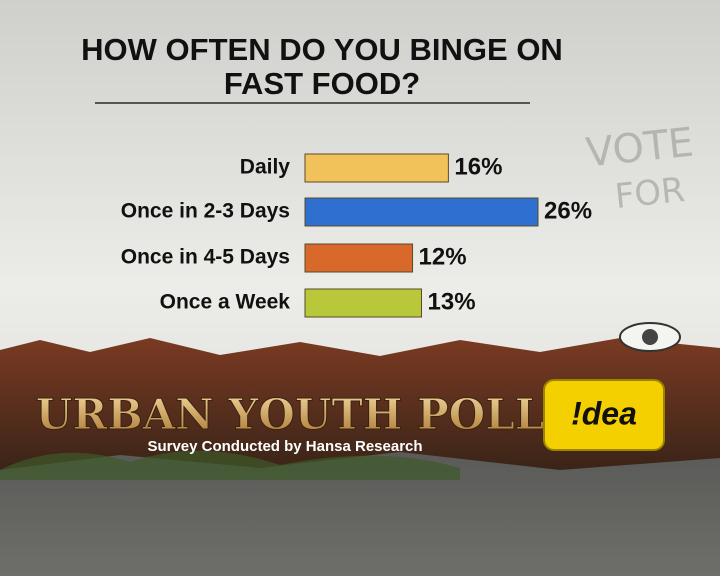 This screenshot has width=720, height=576. I want to click on footer-subtitle: Survey Conducted by Hansa Research, so click(284, 446).